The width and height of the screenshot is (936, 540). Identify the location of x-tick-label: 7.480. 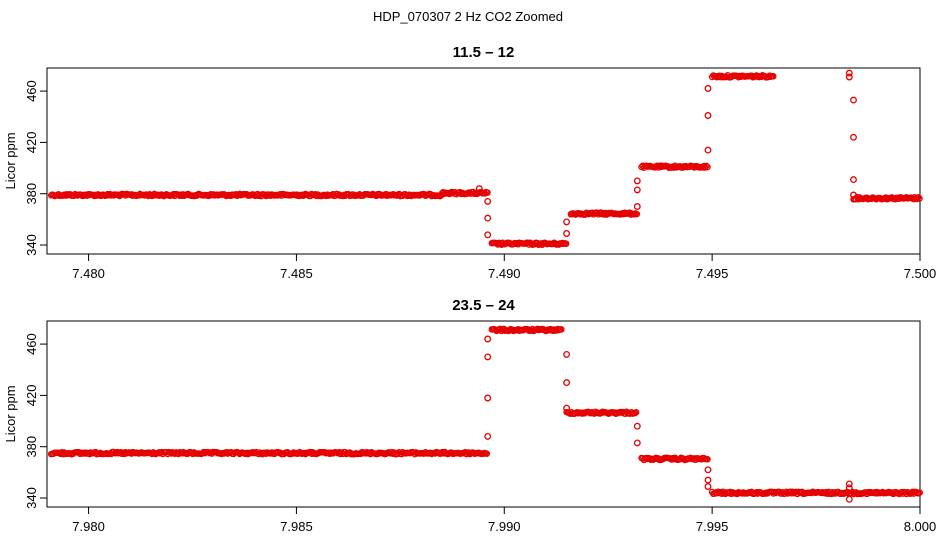
(88, 273).